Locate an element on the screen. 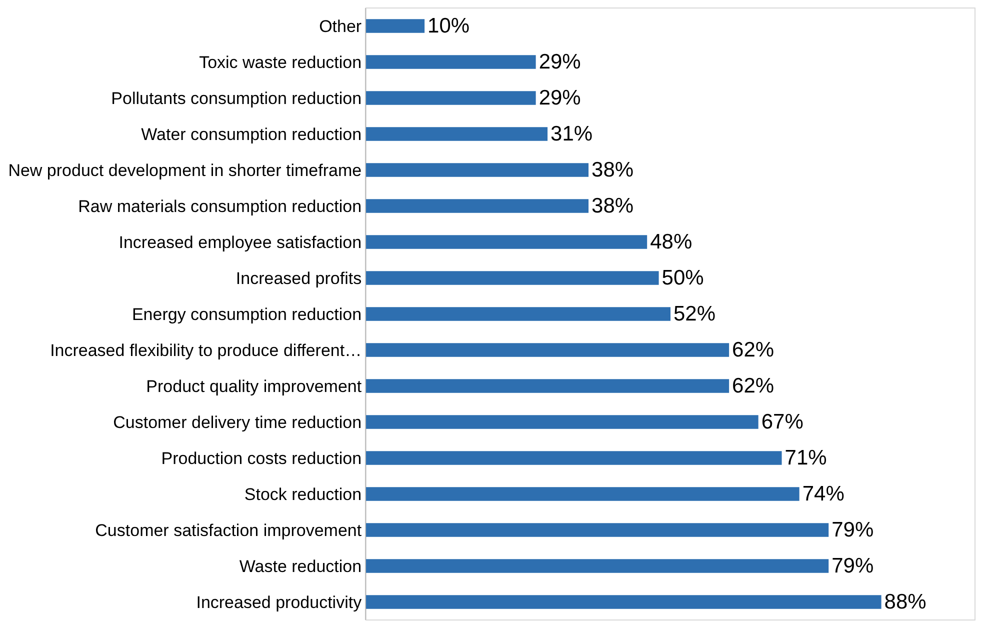 Image resolution: width=995 pixels, height=628 pixels. y-tick-label: Waste reduction is located at coordinates (300, 566).